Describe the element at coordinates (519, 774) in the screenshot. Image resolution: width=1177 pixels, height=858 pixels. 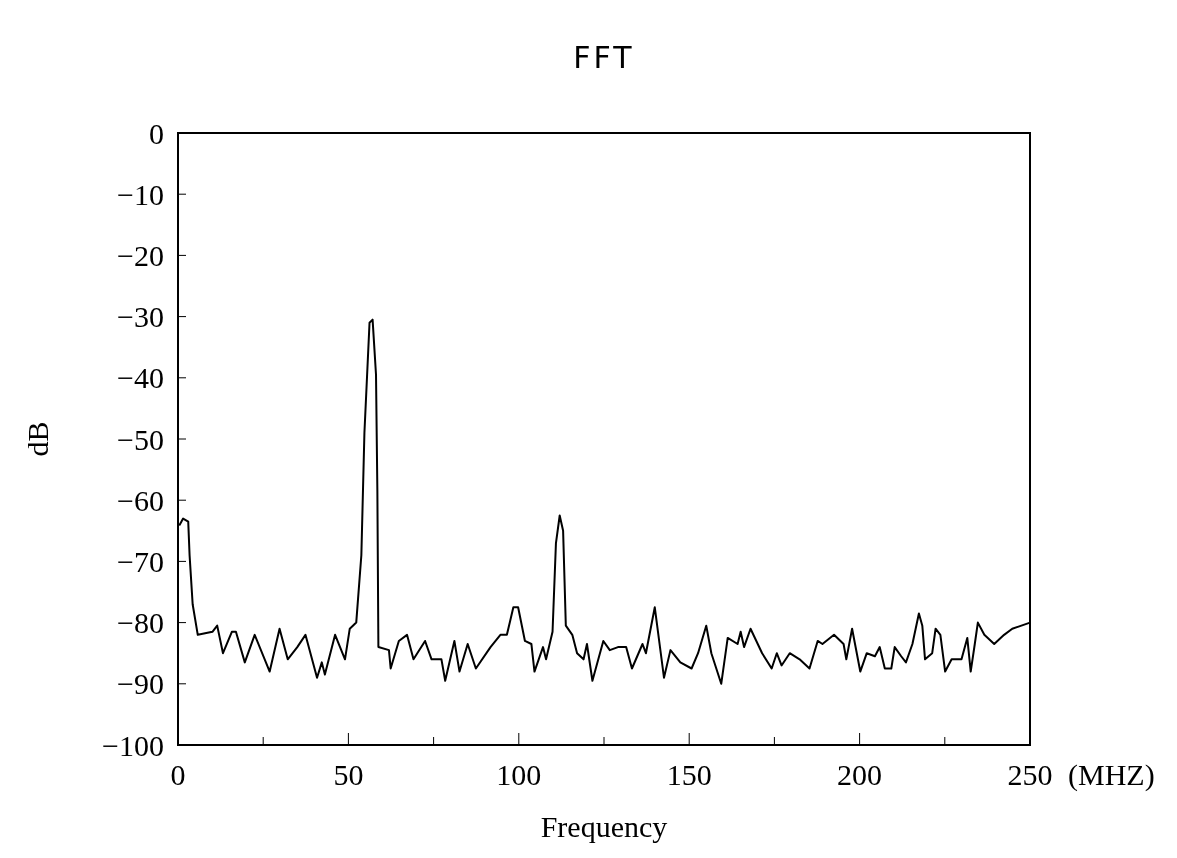
I see `x-tick-label: 100` at that location.